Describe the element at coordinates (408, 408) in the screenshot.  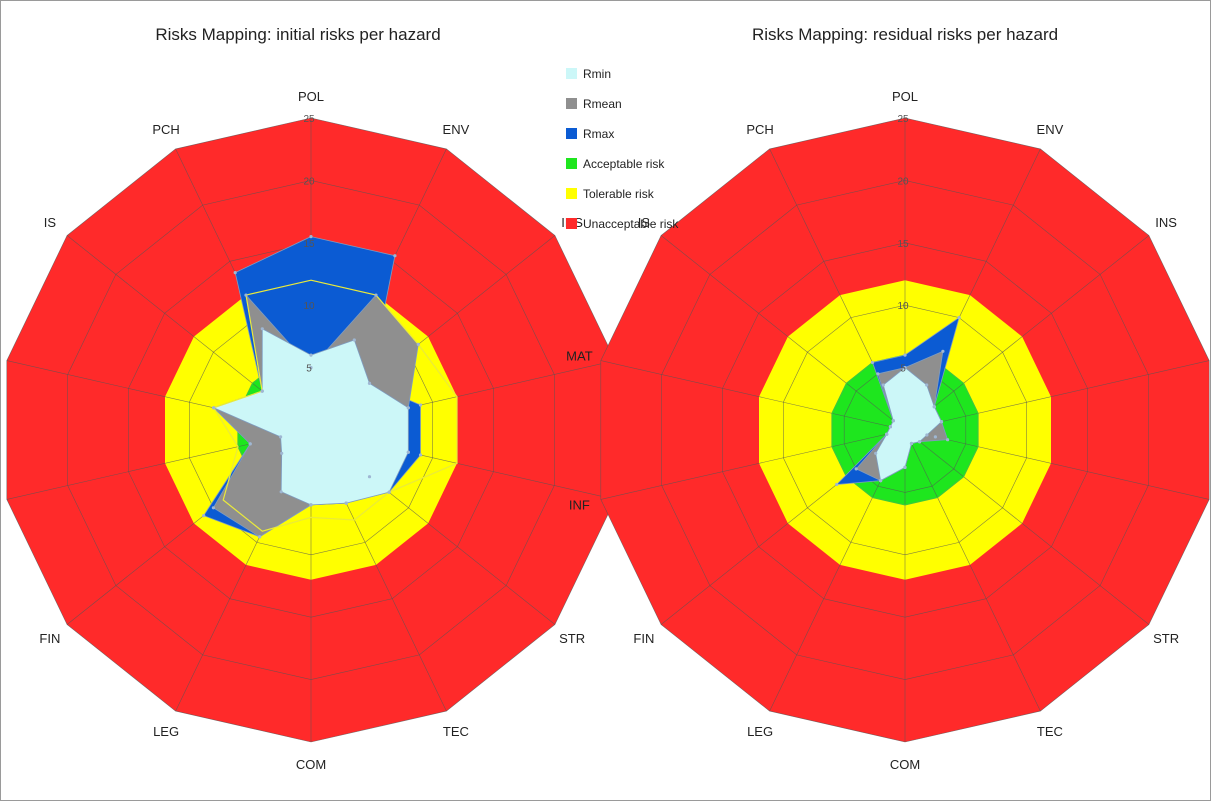
I see `point-rmin-img` at that location.